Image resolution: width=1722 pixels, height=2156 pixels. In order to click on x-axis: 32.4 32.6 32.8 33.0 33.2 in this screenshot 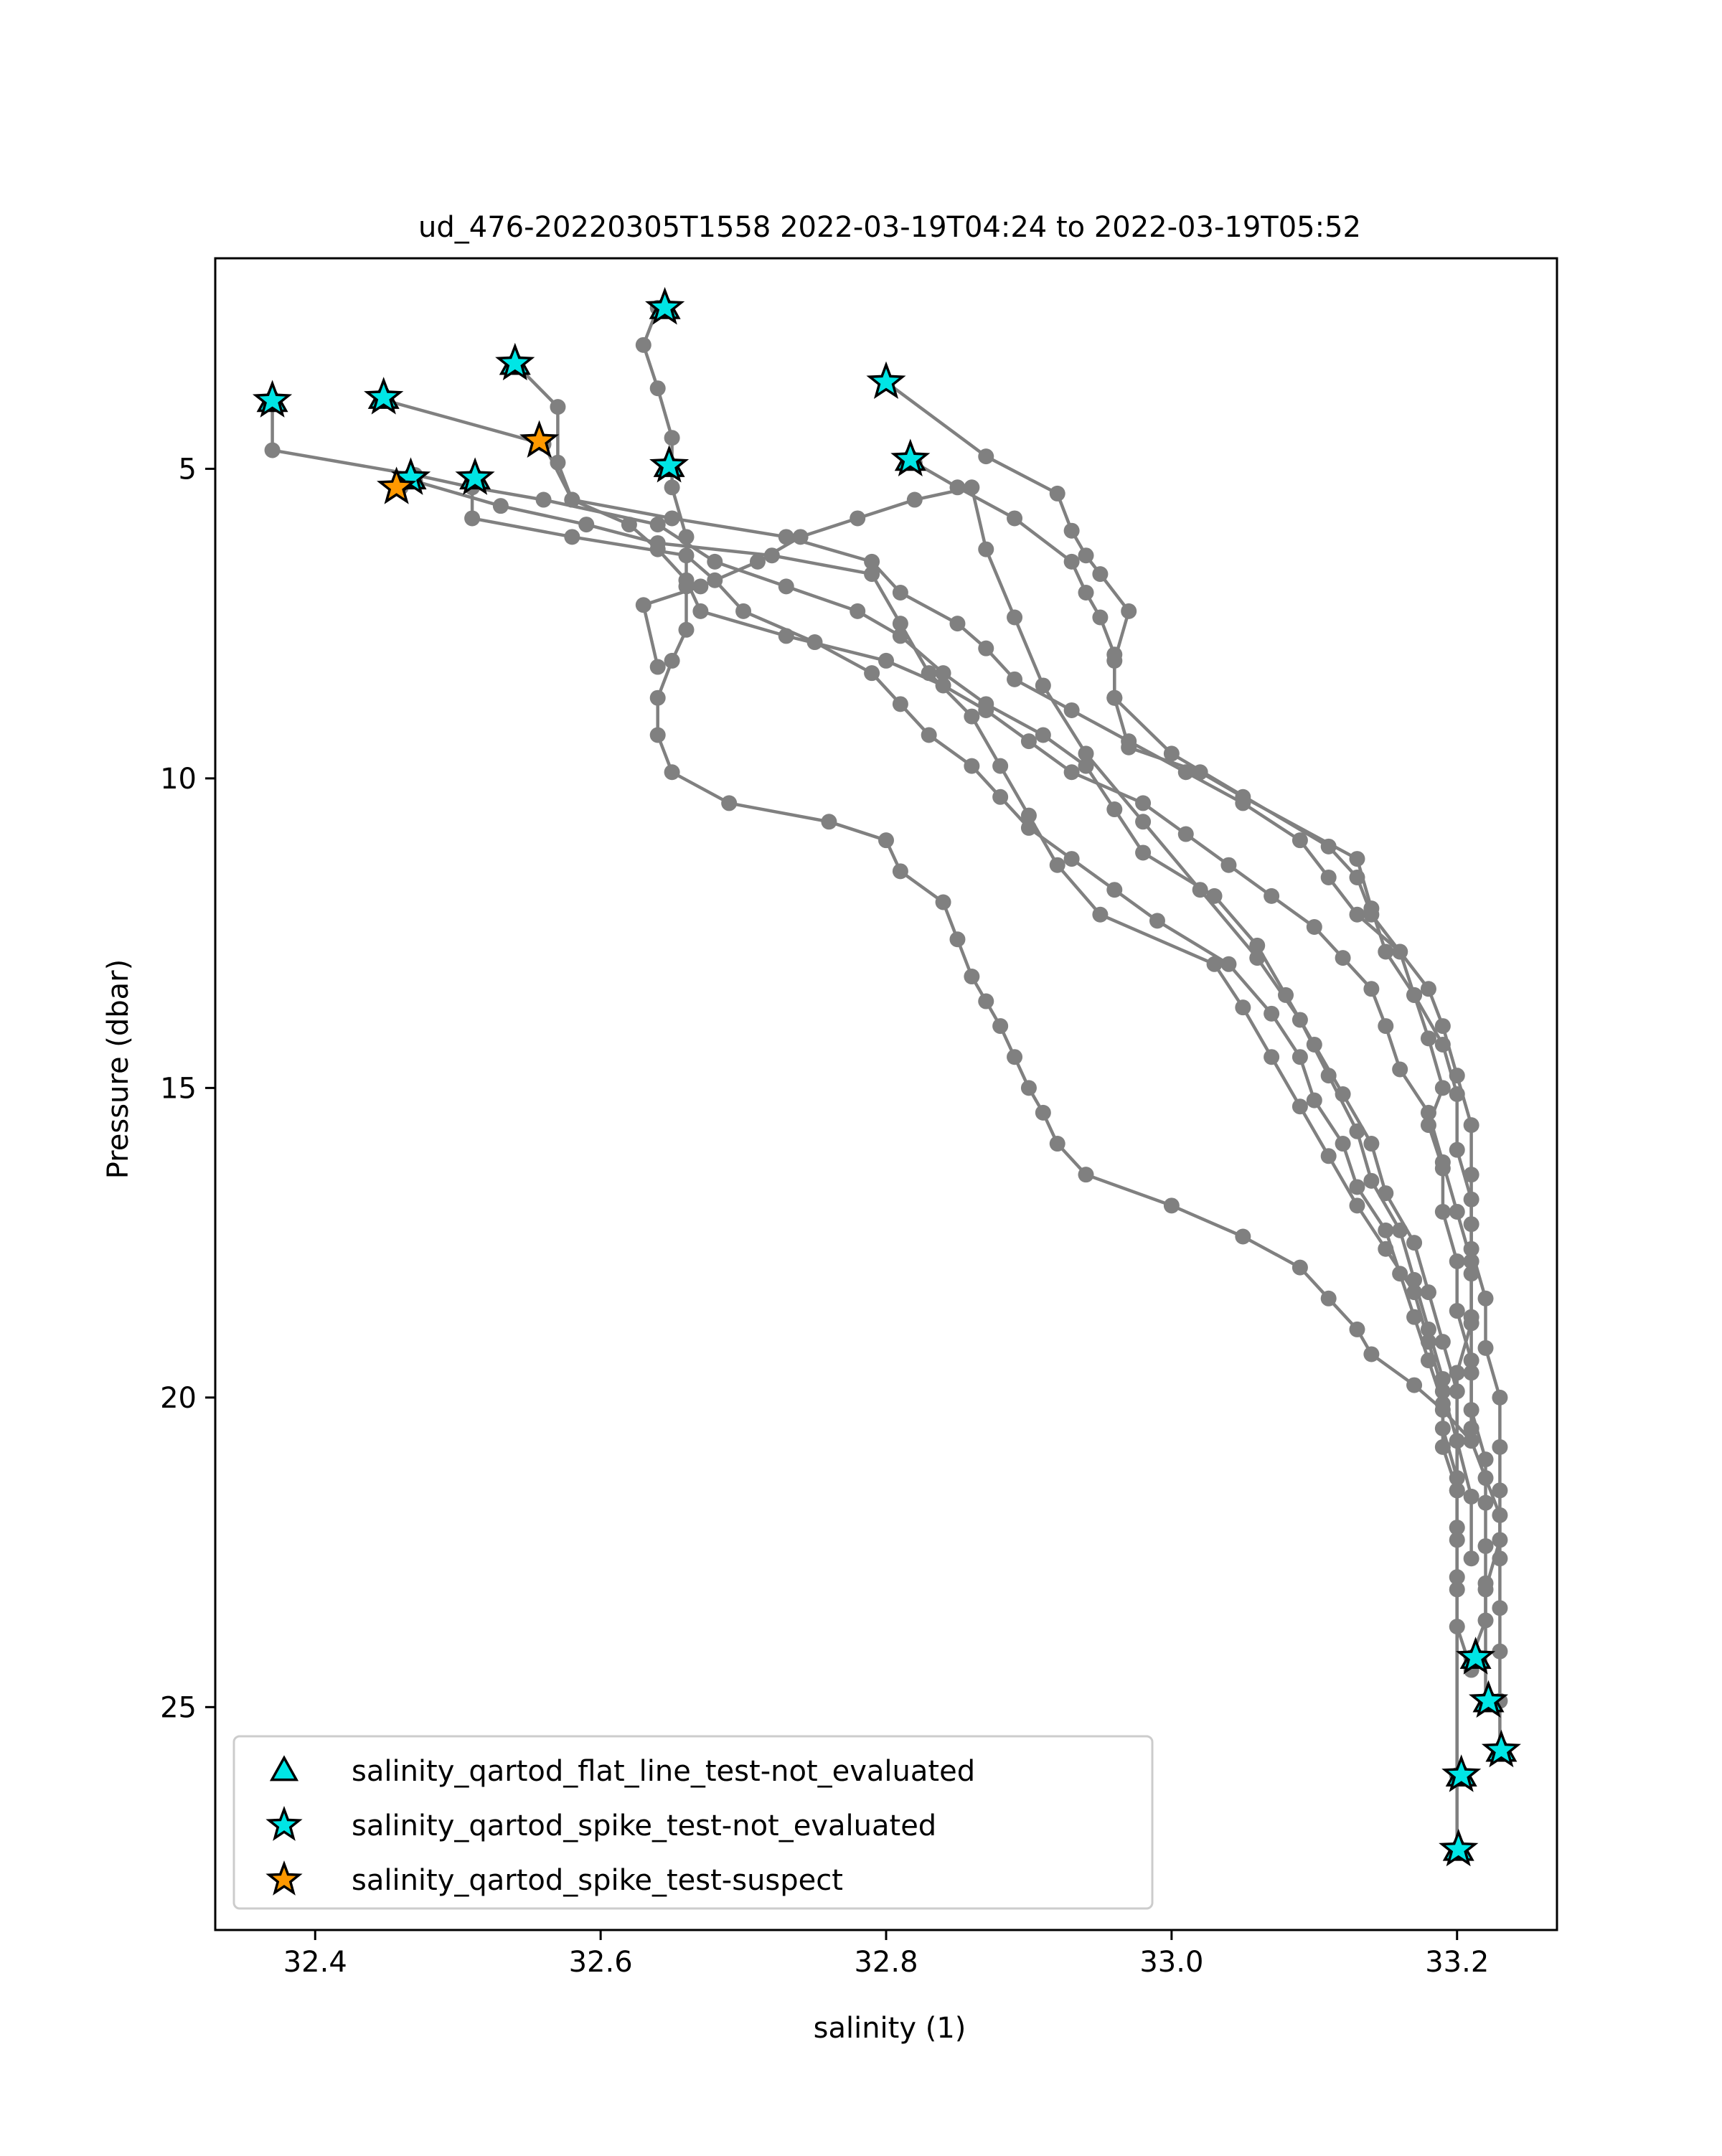, I will do `click(886, 1955)`.